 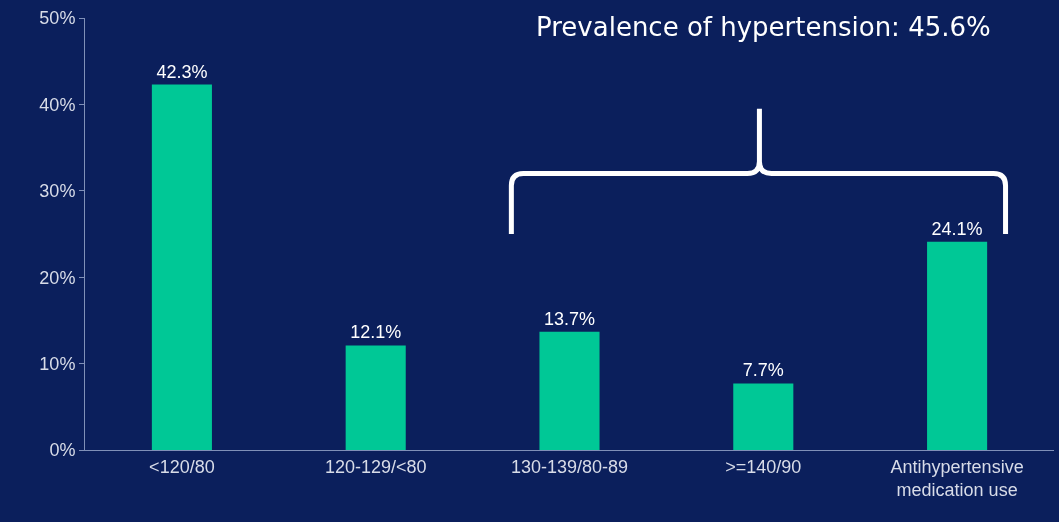 I want to click on y-tick-label: 10%, so click(x=57, y=363).